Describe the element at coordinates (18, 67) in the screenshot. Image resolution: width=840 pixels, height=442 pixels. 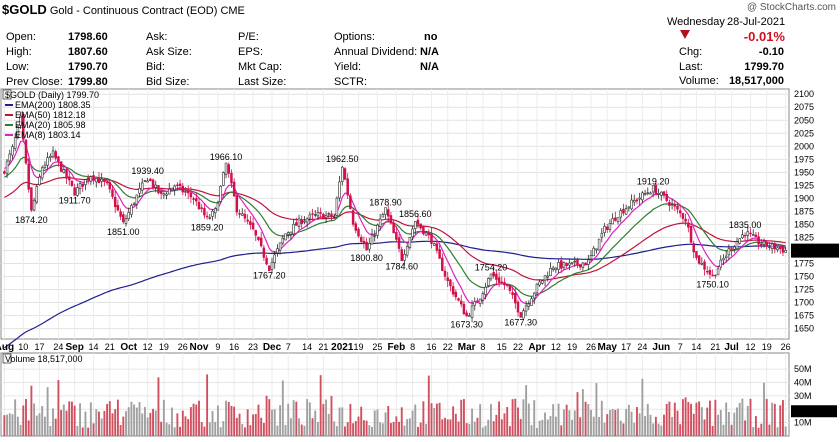
I see `label-low: Low:` at that location.